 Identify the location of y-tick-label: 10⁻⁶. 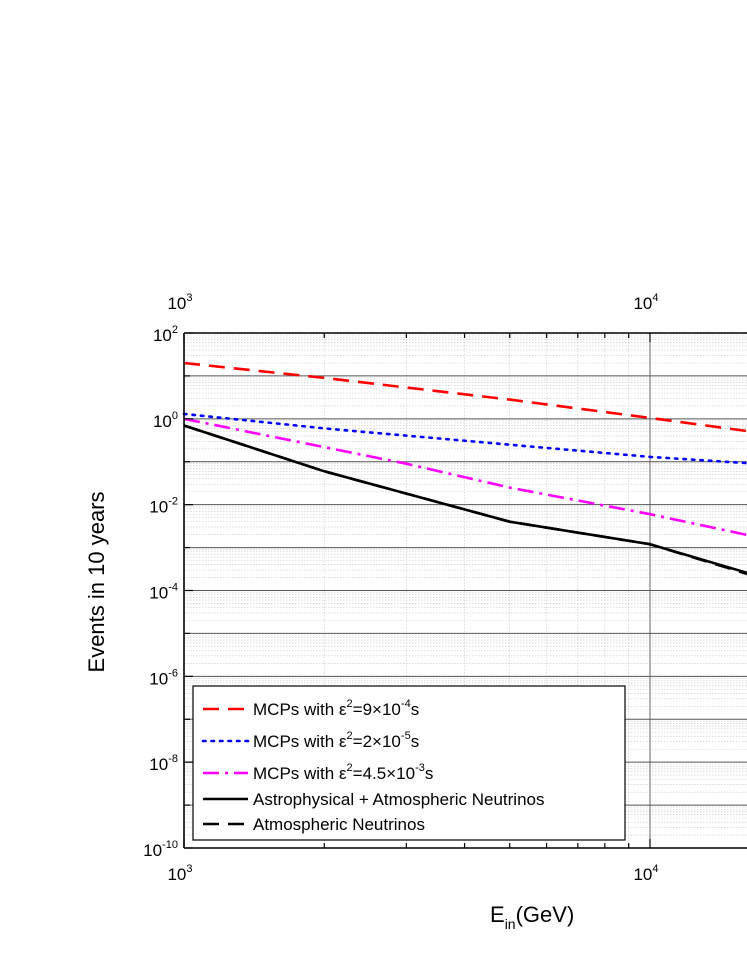
(163, 677).